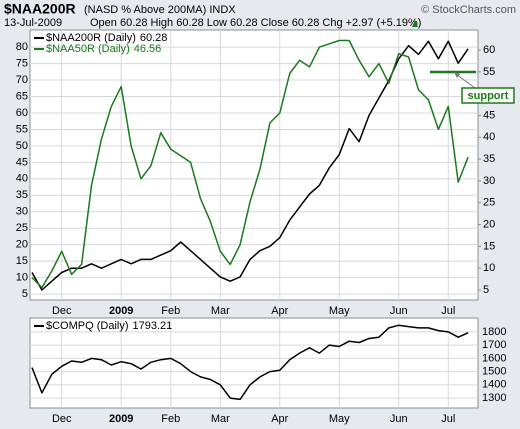  I want to click on y2-tick-label: 60, so click(489, 50).